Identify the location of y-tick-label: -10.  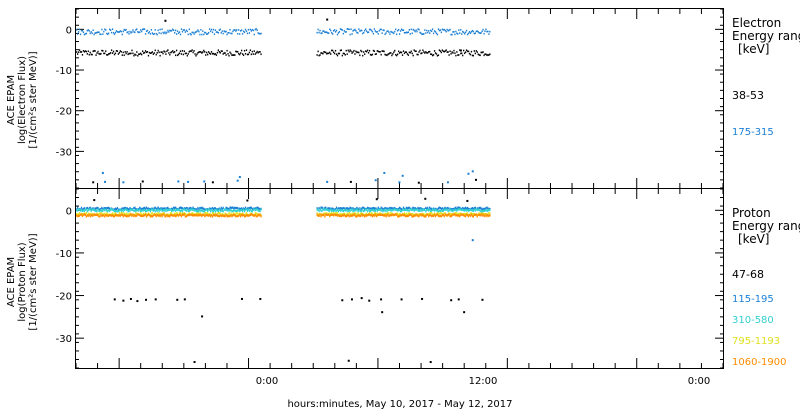
(64, 254).